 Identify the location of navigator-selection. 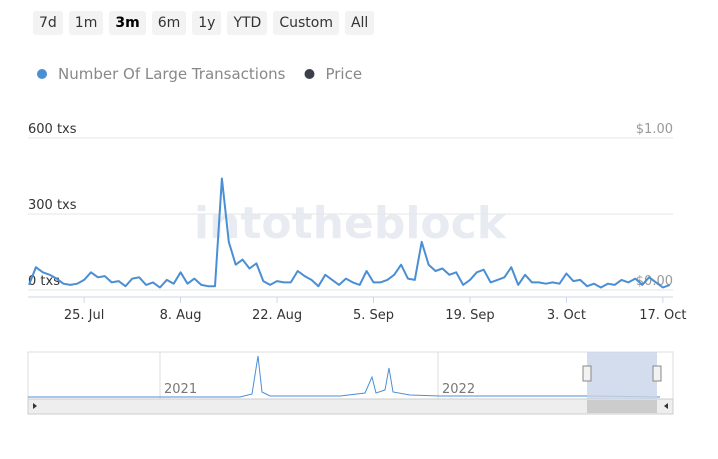
(622, 375).